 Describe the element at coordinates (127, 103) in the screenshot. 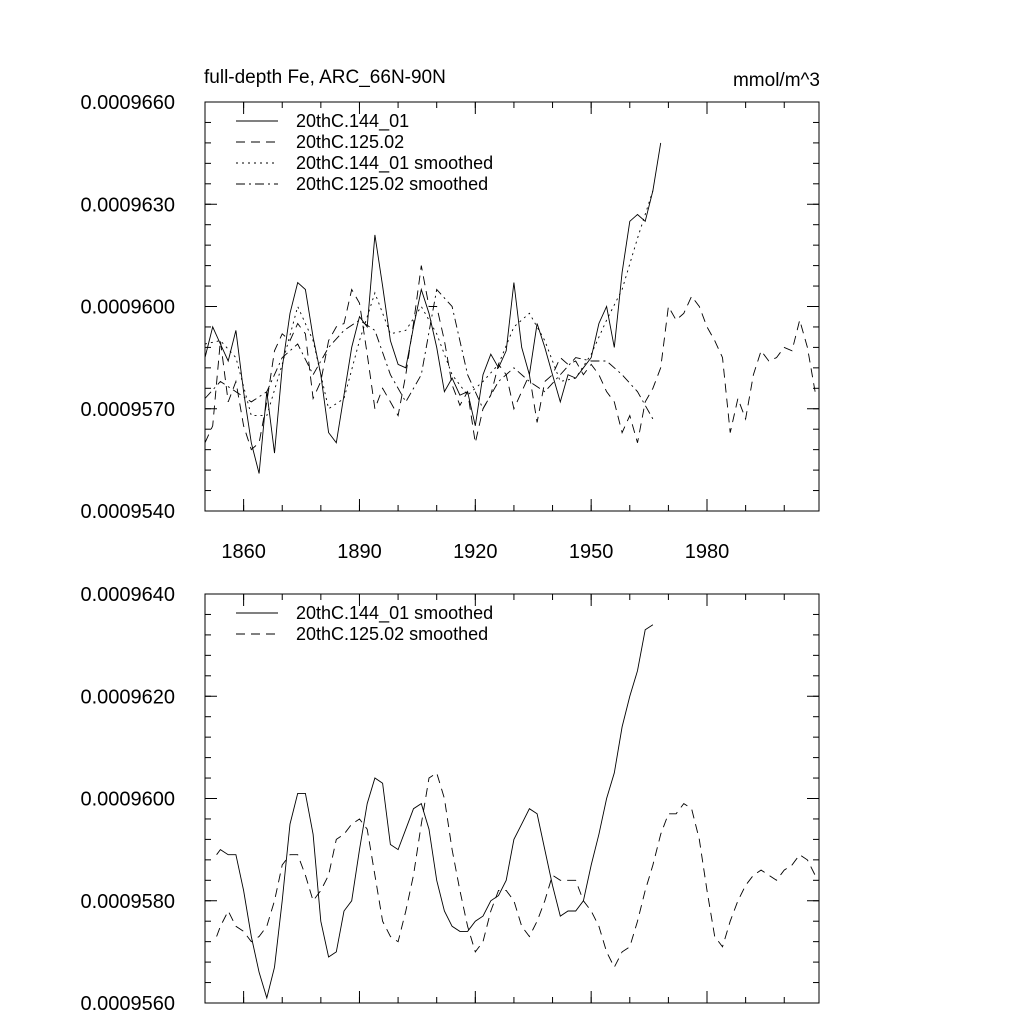

I see `y-tick-label: 0.0009660` at that location.